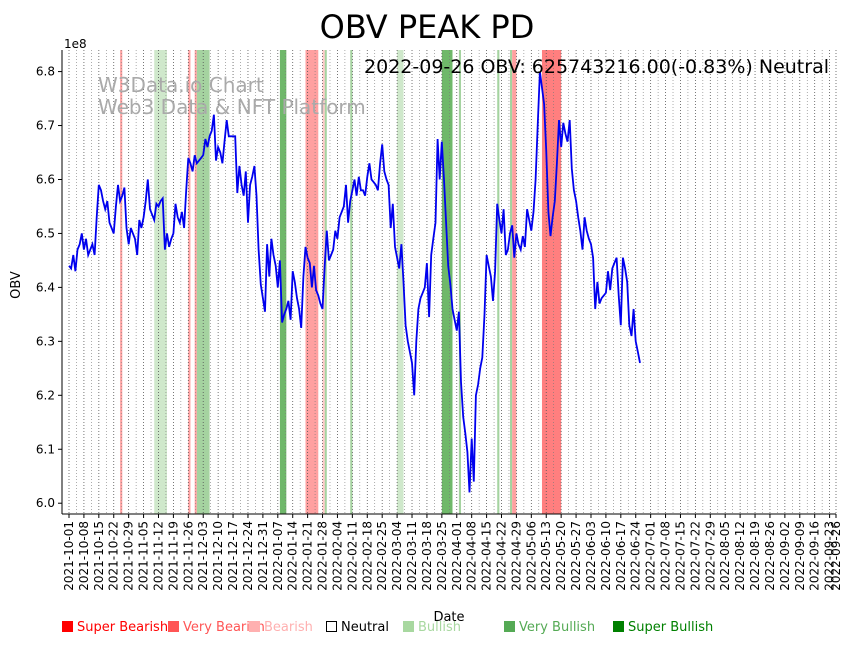 Image resolution: width=855 pixels, height=646 pixels. I want to click on legend-label: Super Bearish, so click(123, 627).